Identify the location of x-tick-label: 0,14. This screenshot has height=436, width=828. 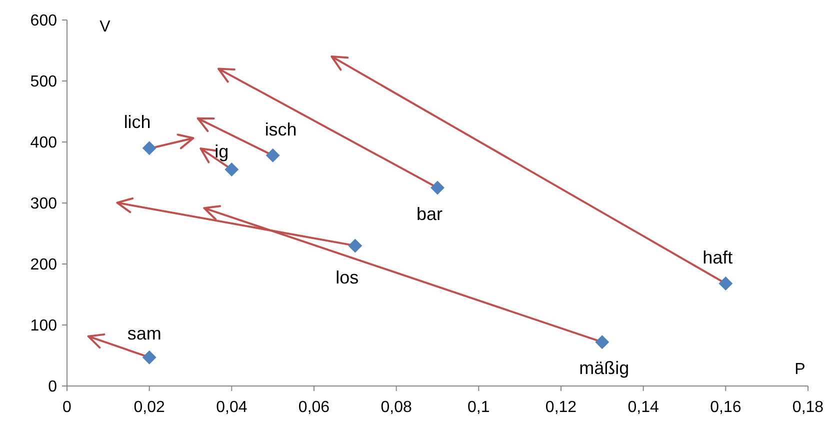
(644, 407).